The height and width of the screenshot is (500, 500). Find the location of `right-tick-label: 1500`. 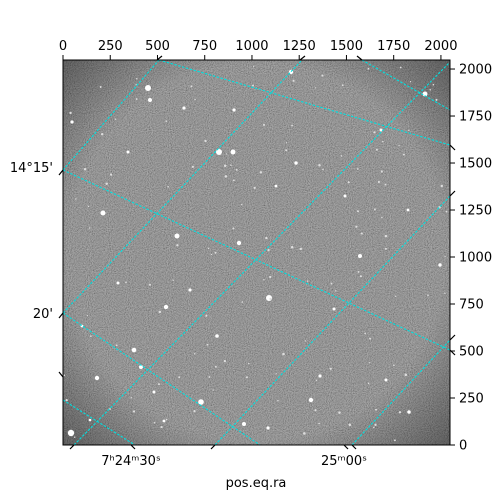

right-tick-label: 1500 is located at coordinates (475, 164).